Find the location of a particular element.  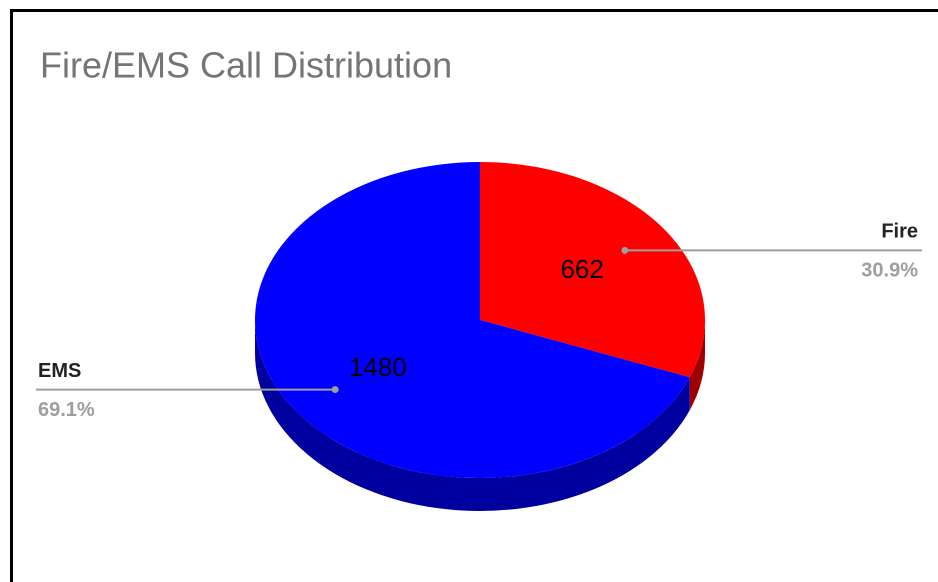

percent-label: 30.9% is located at coordinates (889, 271).